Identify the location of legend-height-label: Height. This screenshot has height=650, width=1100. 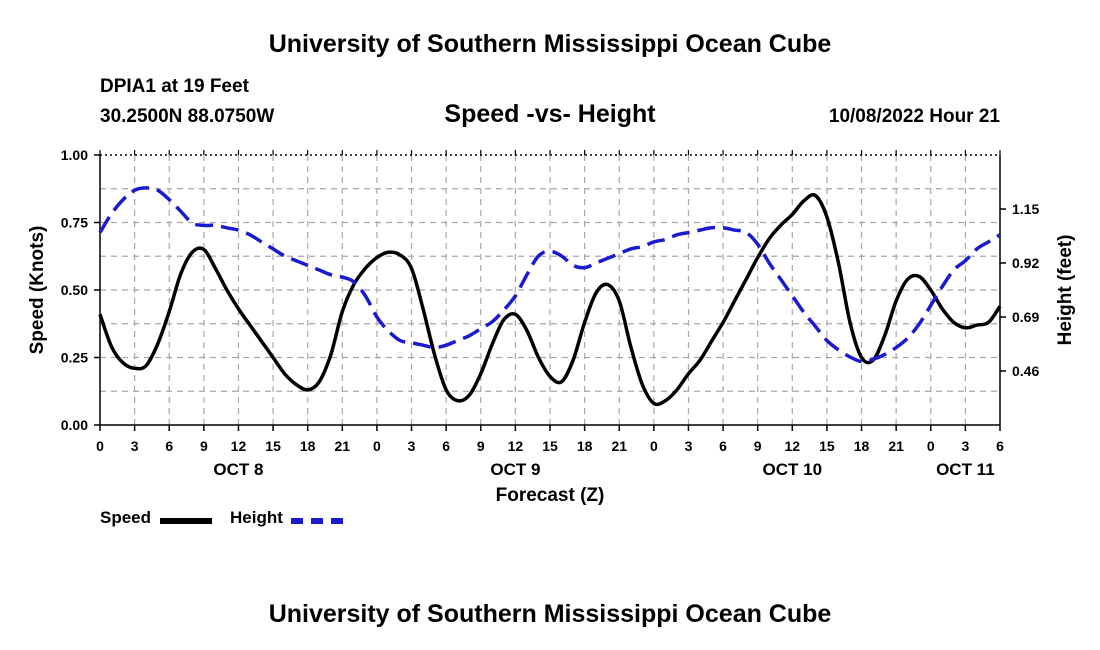
(256, 517).